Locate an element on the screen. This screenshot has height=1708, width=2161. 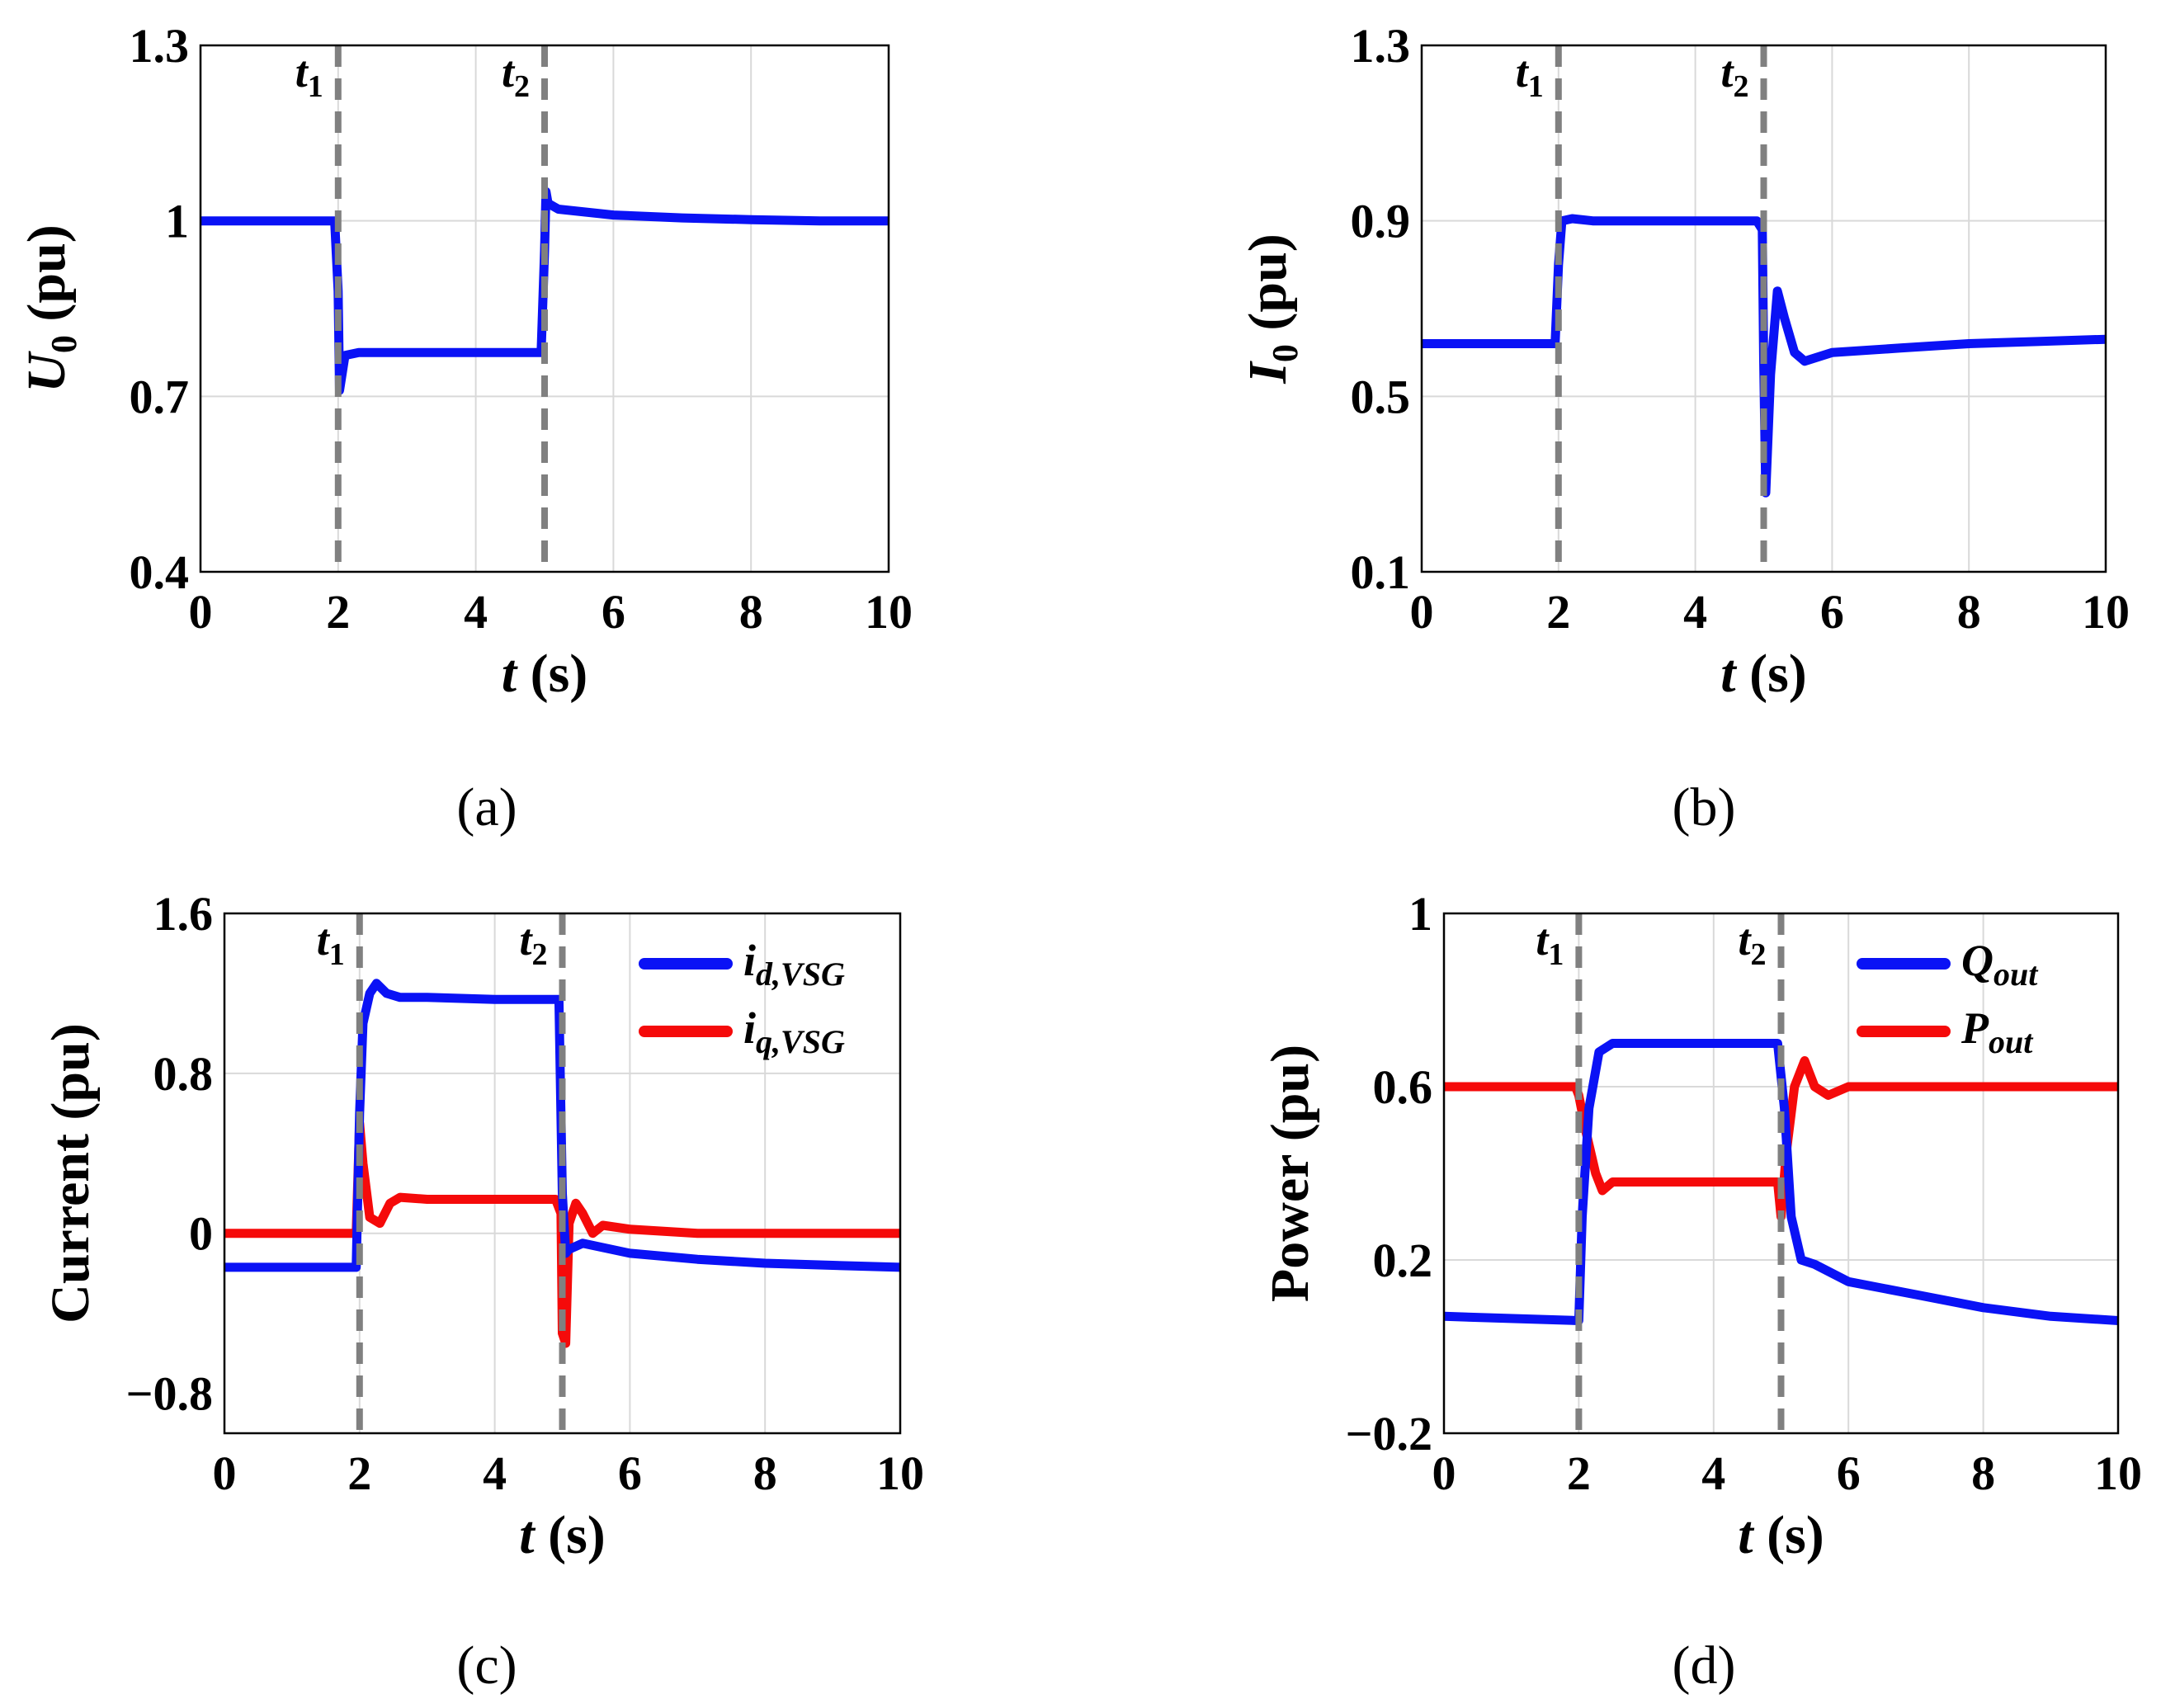
y-axis-label: U0 (pu) is located at coordinates (50, 308).